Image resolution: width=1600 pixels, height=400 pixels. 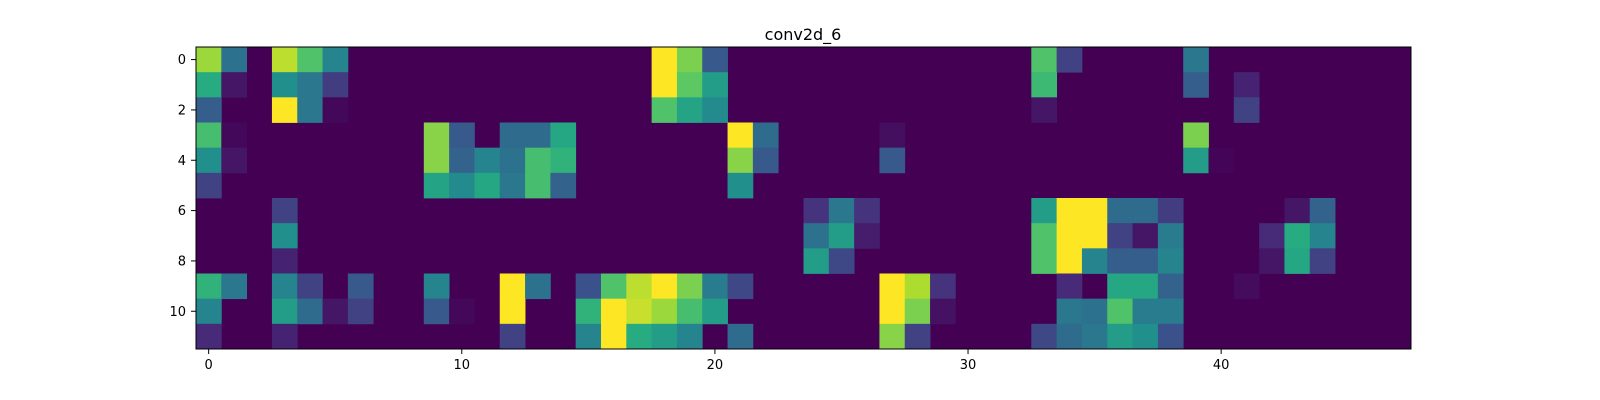 I want to click on y-tick-label: 8, so click(x=182, y=261).